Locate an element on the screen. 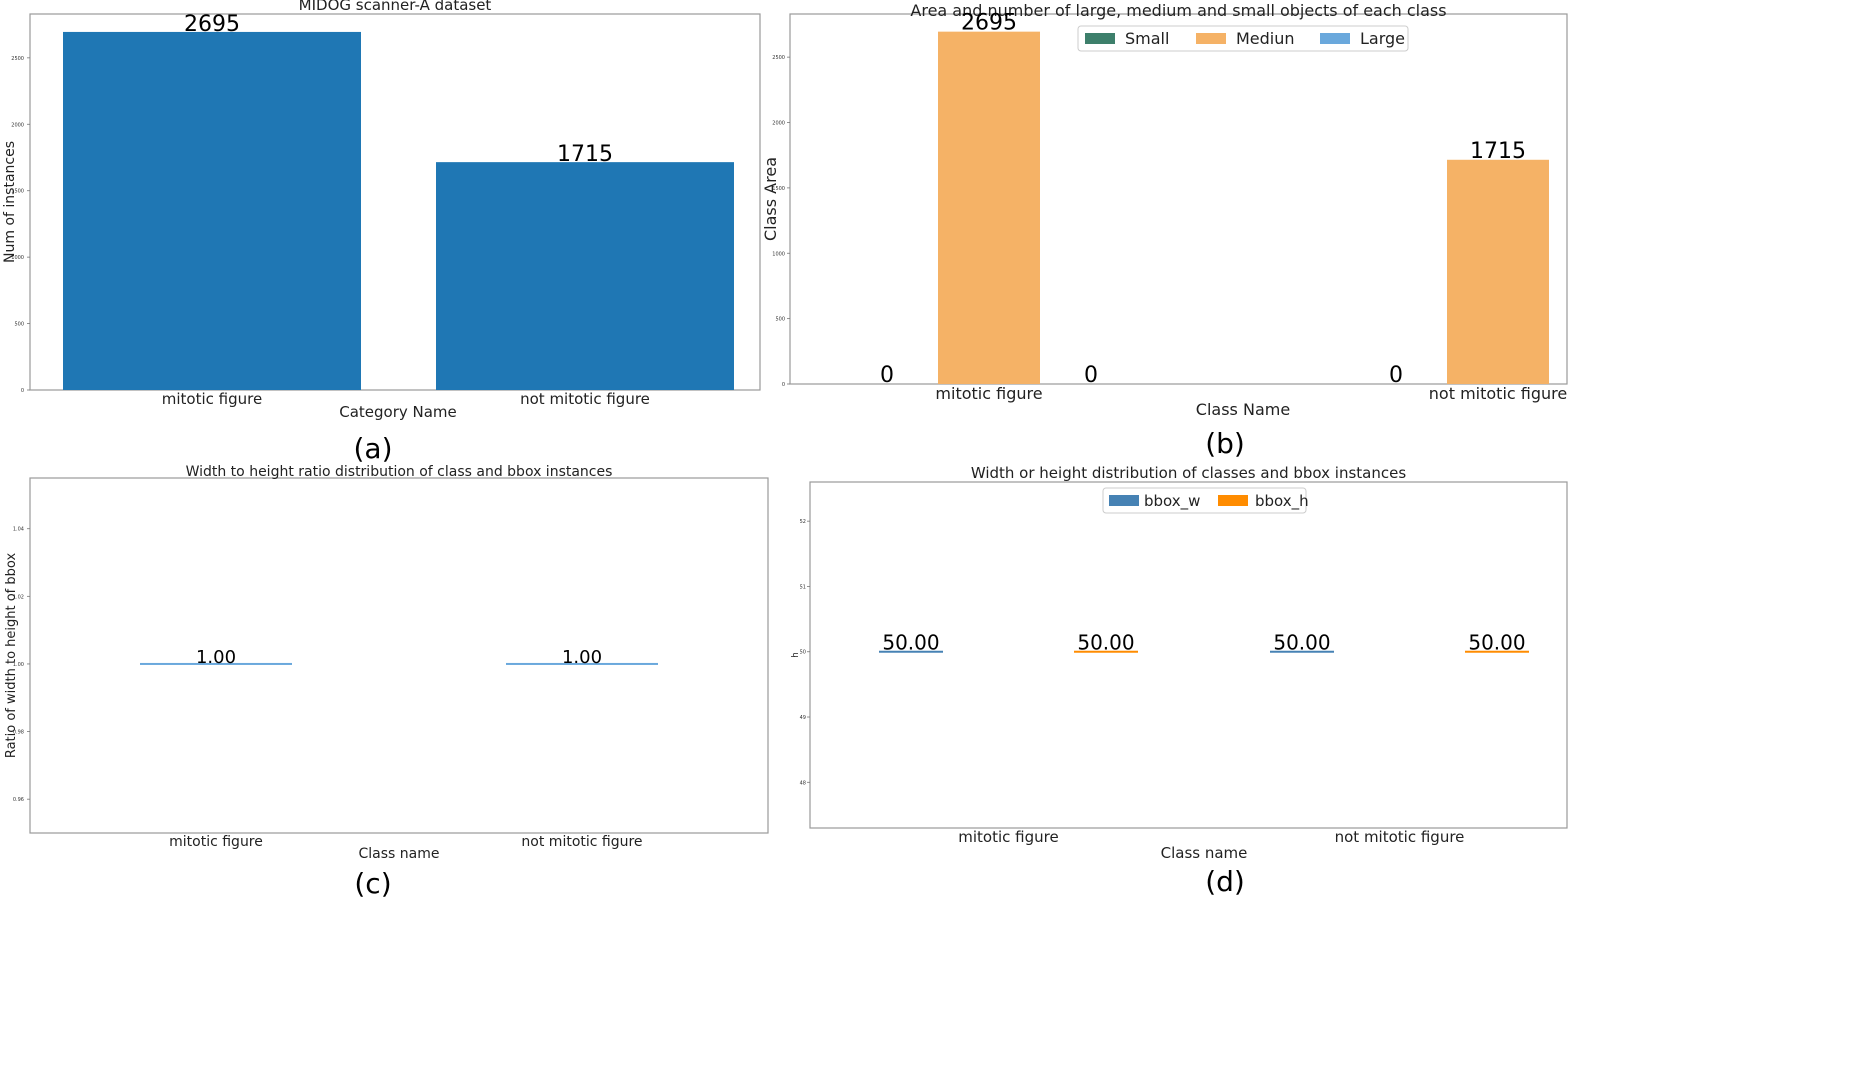 The image size is (1862, 1092). y-tick-label: 49 is located at coordinates (803, 718).